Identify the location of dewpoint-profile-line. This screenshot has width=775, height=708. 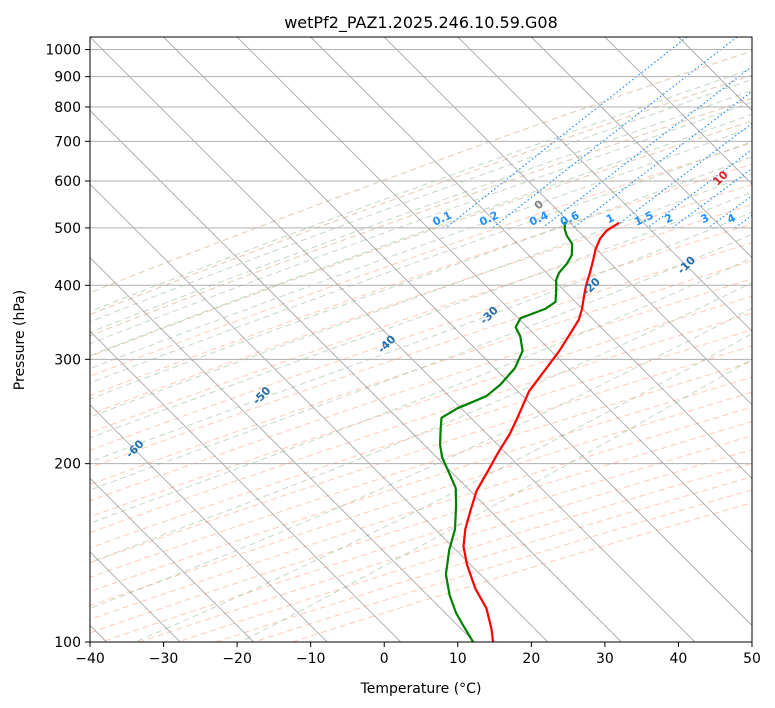
(506, 431).